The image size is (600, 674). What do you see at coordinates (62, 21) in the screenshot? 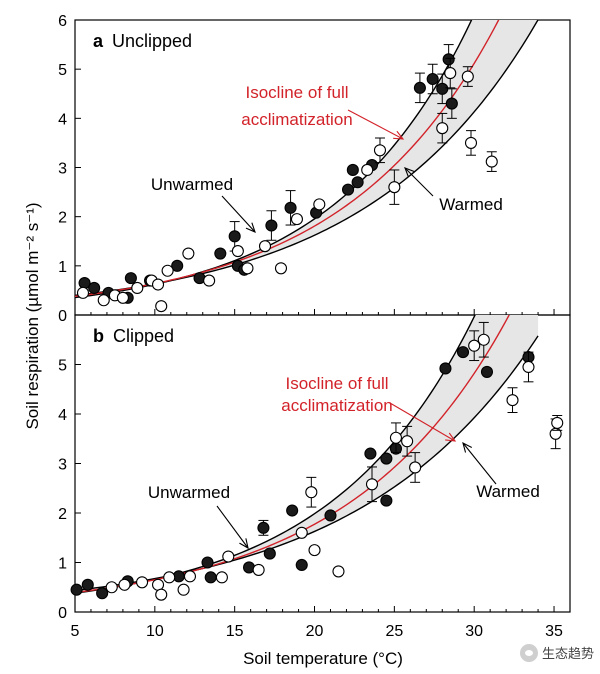
I see `y-tick-label: 6` at bounding box center [62, 21].